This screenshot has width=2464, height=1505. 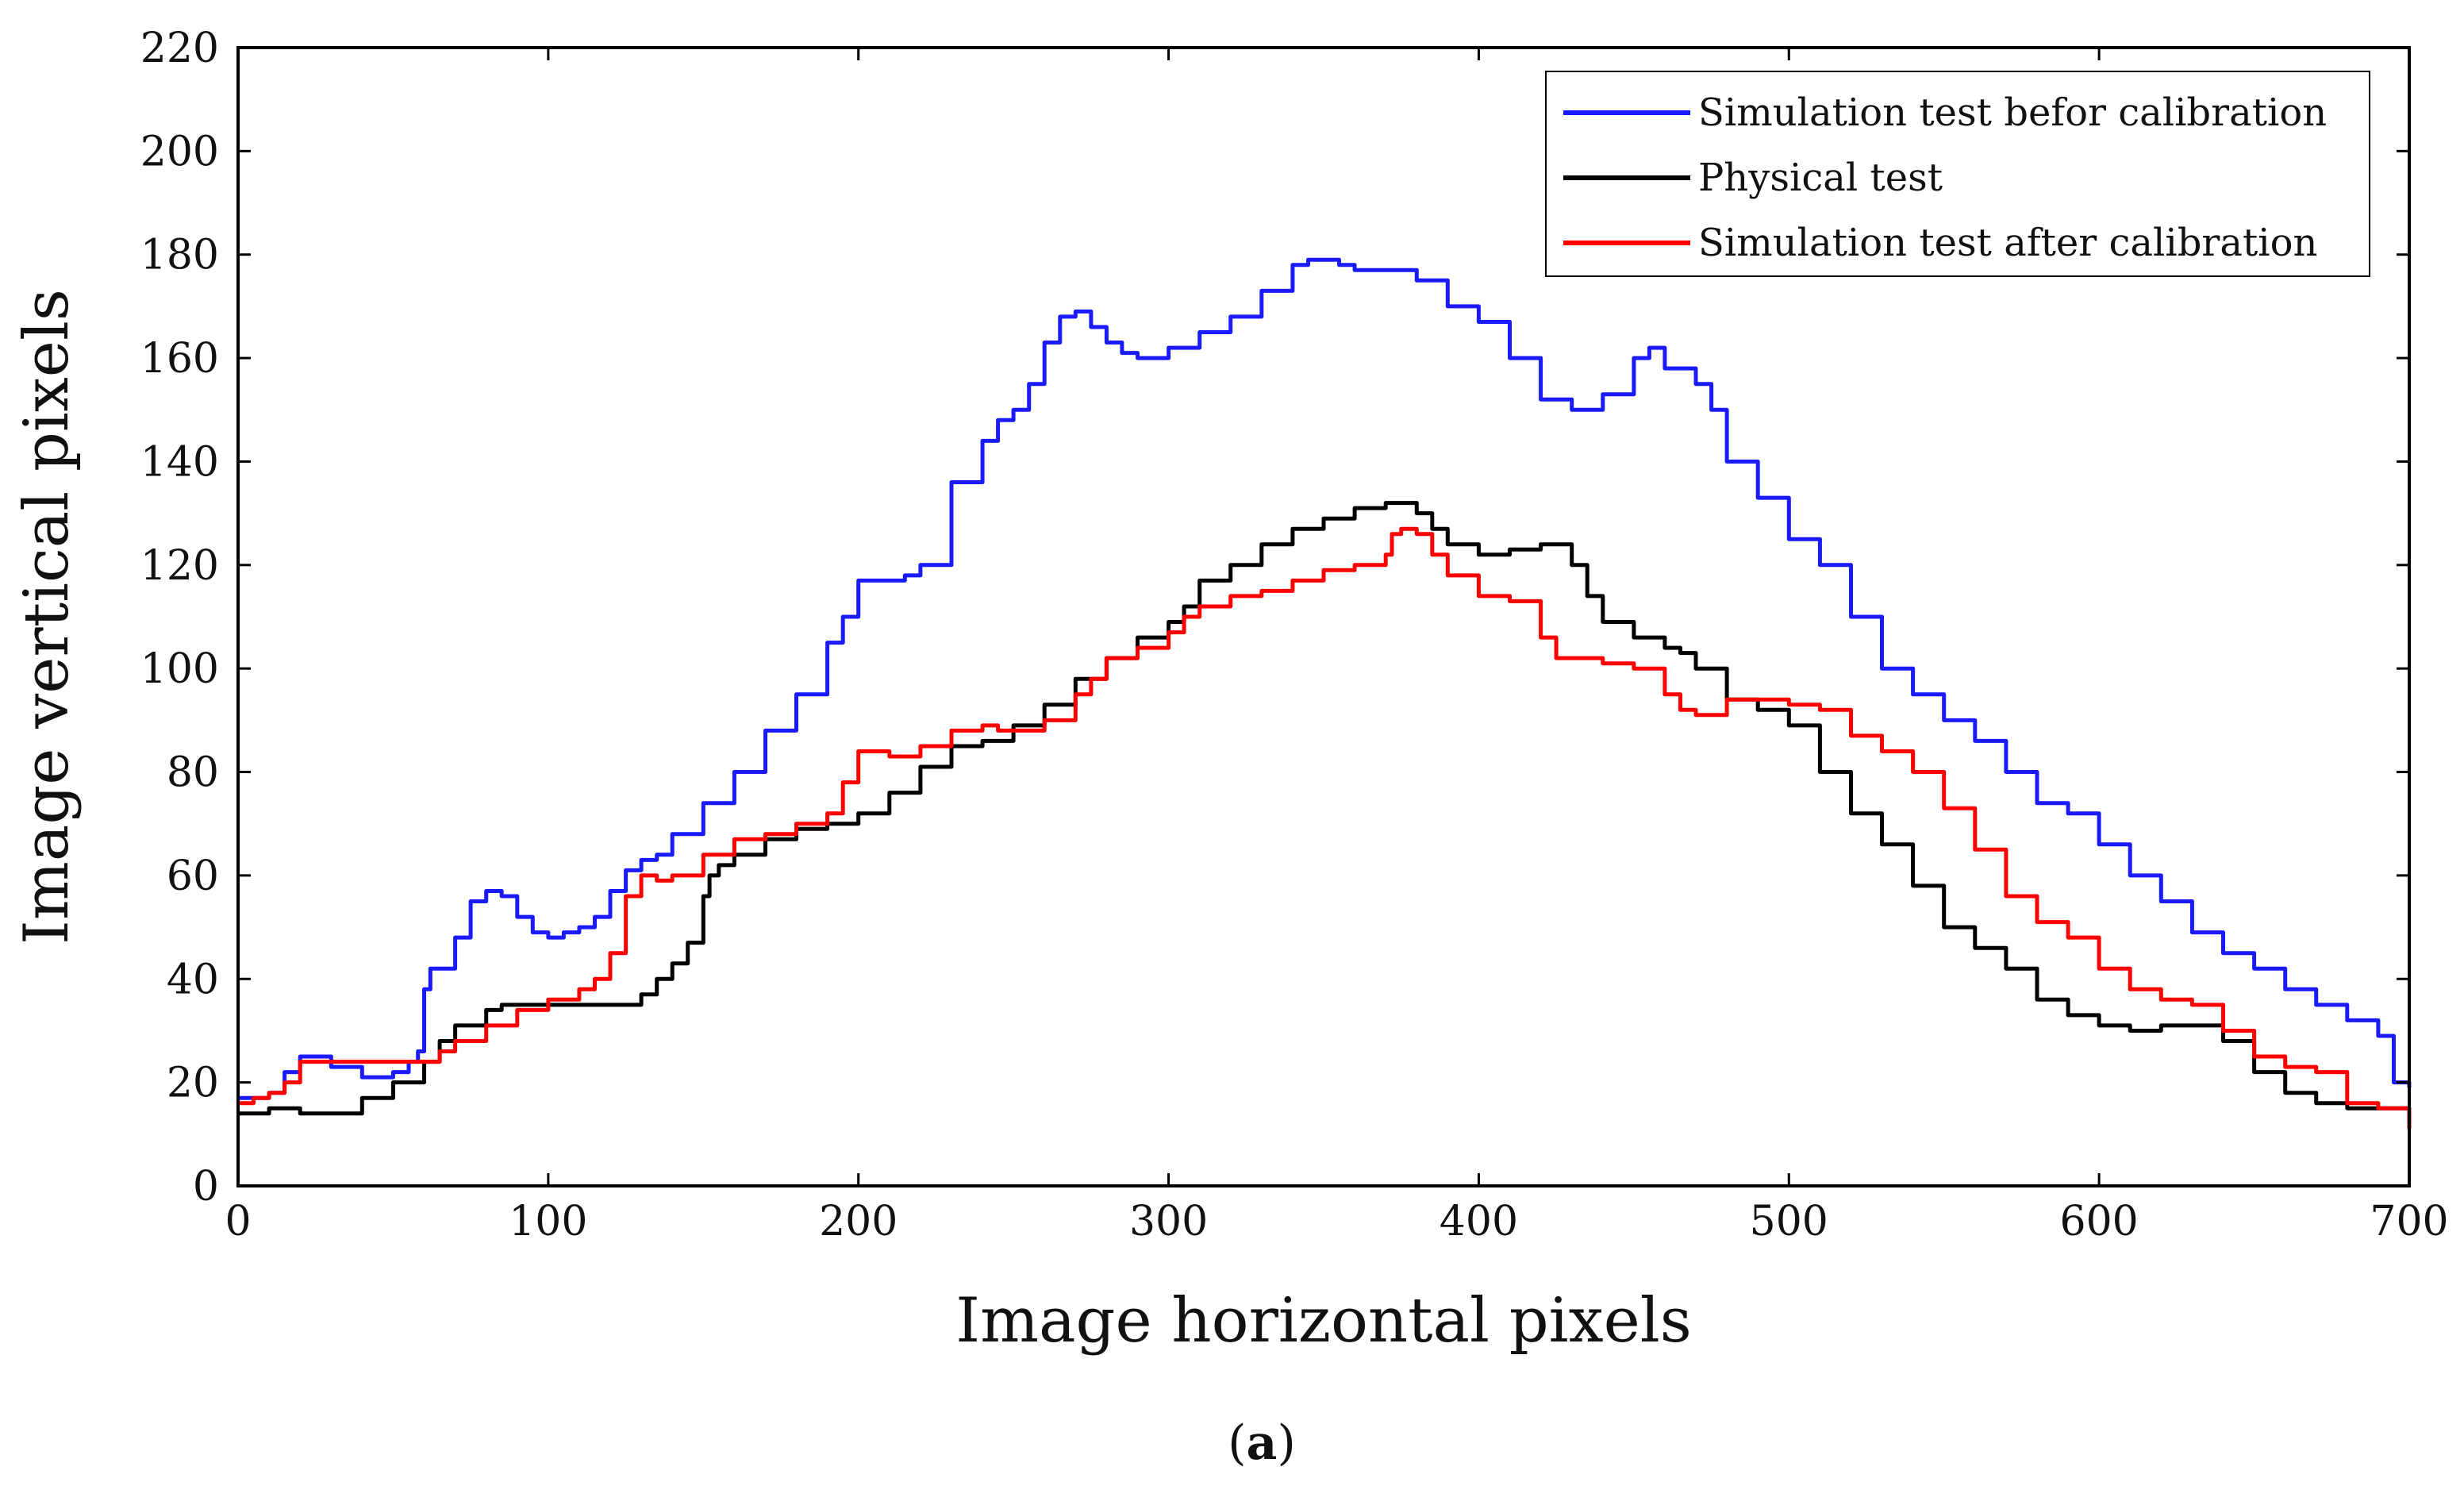 What do you see at coordinates (179, 359) in the screenshot?
I see `y-tick-label: 160` at bounding box center [179, 359].